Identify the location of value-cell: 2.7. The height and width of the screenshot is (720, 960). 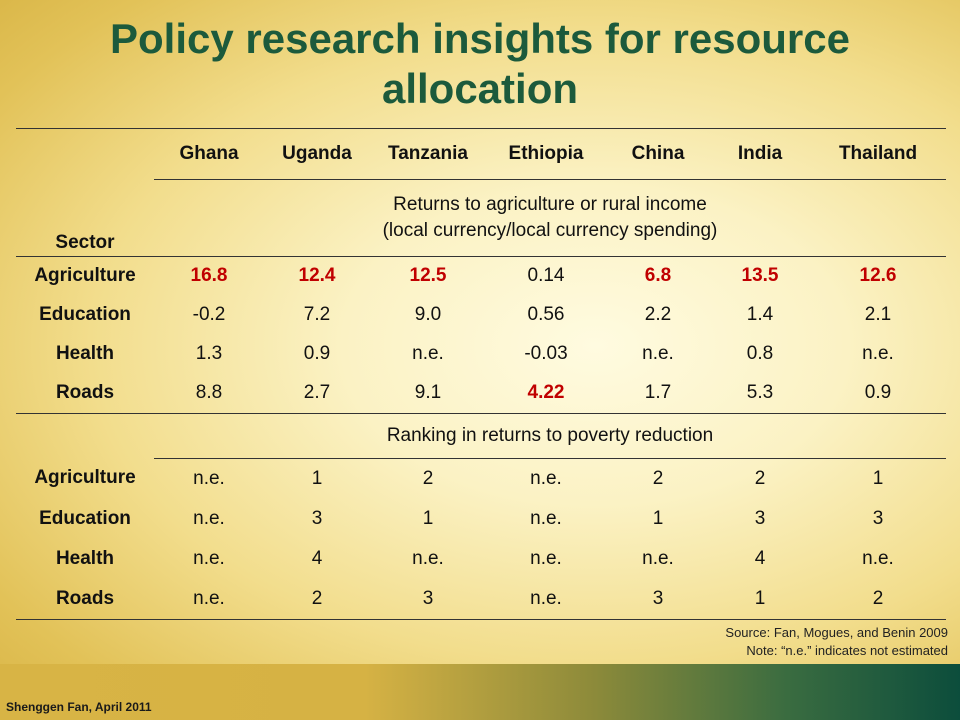
(317, 393).